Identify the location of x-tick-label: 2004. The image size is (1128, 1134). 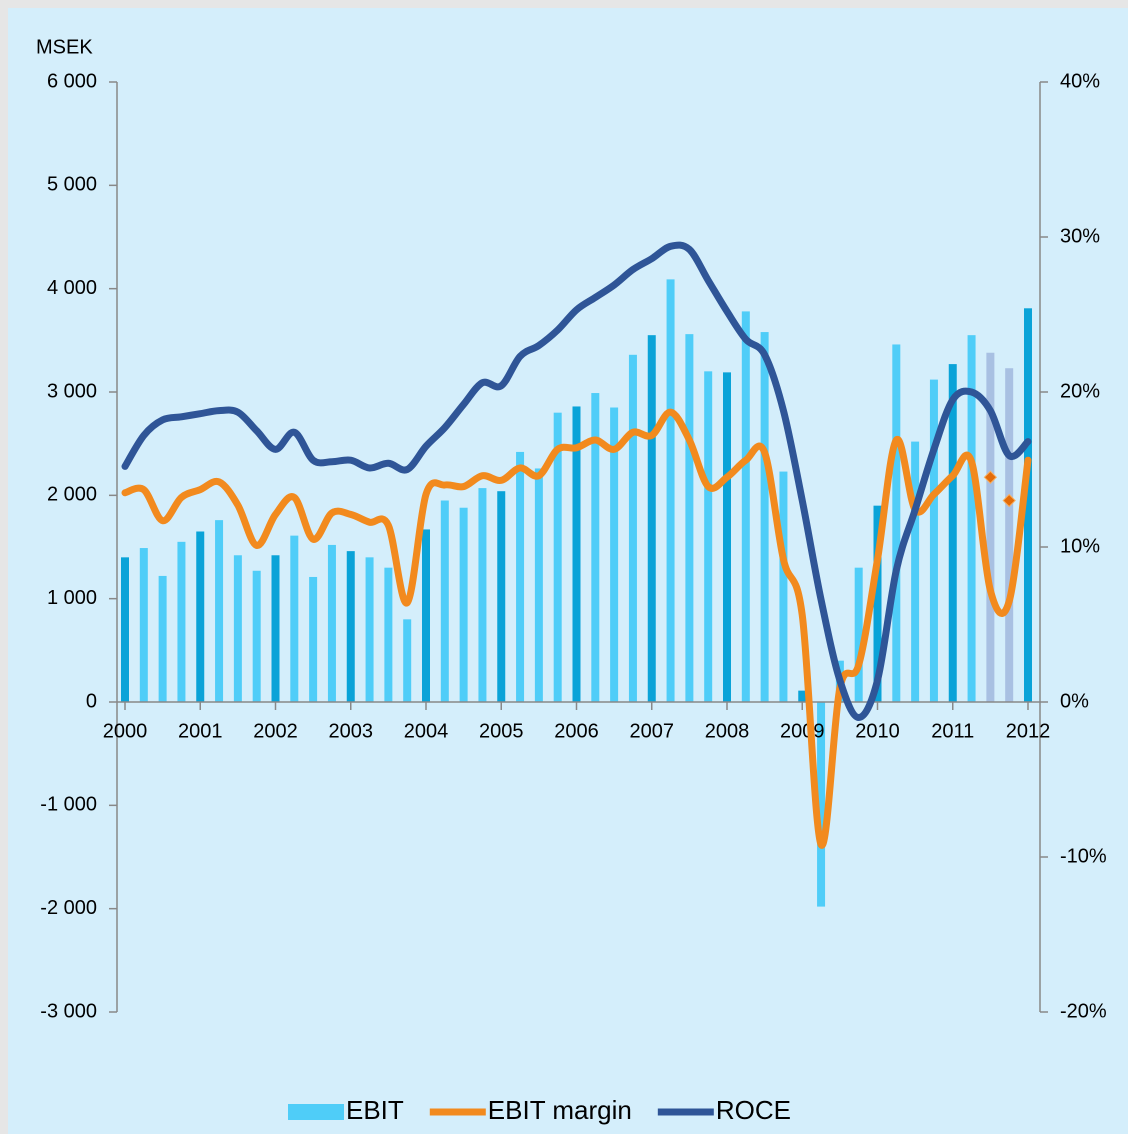
(426, 731).